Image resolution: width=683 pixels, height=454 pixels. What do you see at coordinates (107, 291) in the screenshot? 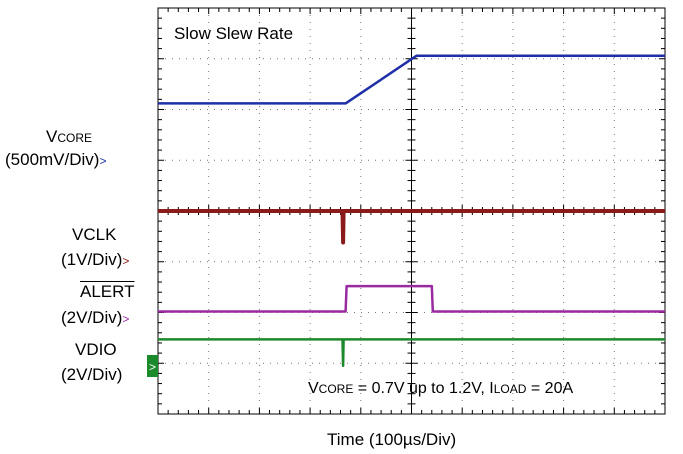
I see `alert-name: ALERT` at bounding box center [107, 291].